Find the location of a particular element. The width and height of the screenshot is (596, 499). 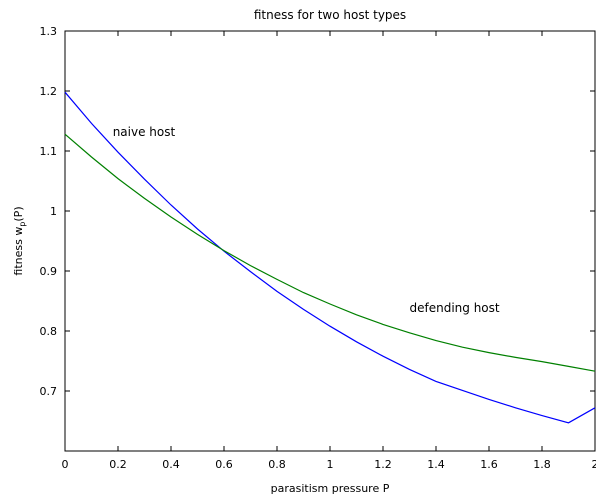

y-tick-label: 0.8 is located at coordinates (49, 331).